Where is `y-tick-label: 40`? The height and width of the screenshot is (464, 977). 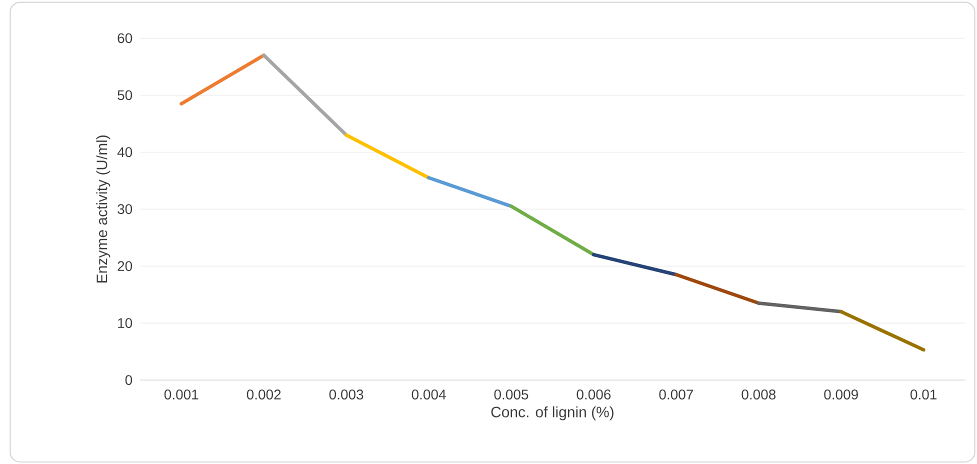 y-tick-label: 40 is located at coordinates (124, 152).